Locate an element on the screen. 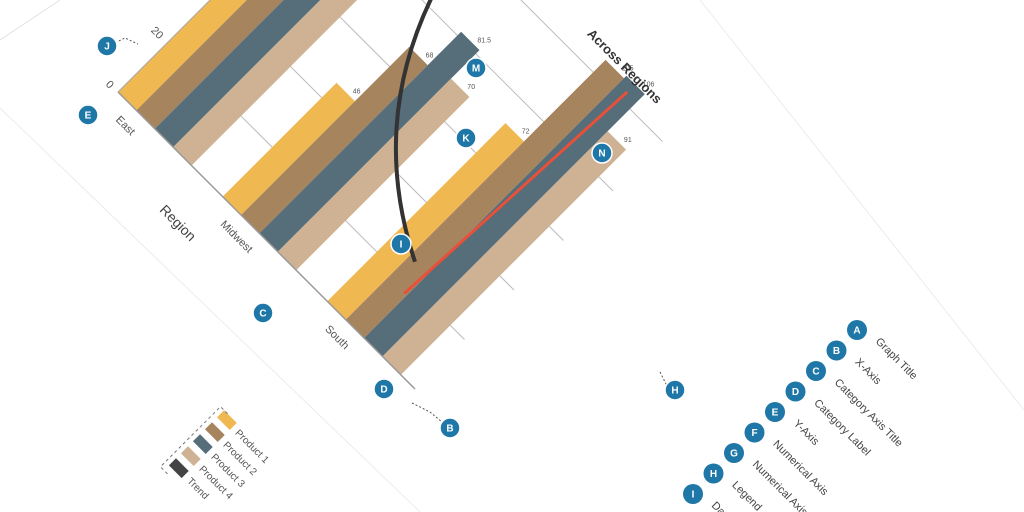  key-badge-d is located at coordinates (795, 391).